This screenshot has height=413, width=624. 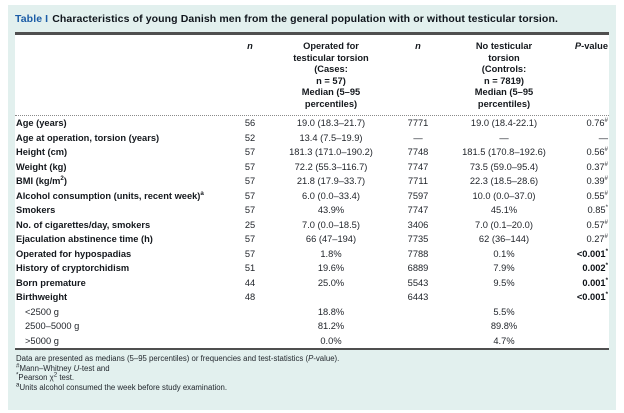 I want to click on cell-n-cases: 52, so click(x=250, y=137).